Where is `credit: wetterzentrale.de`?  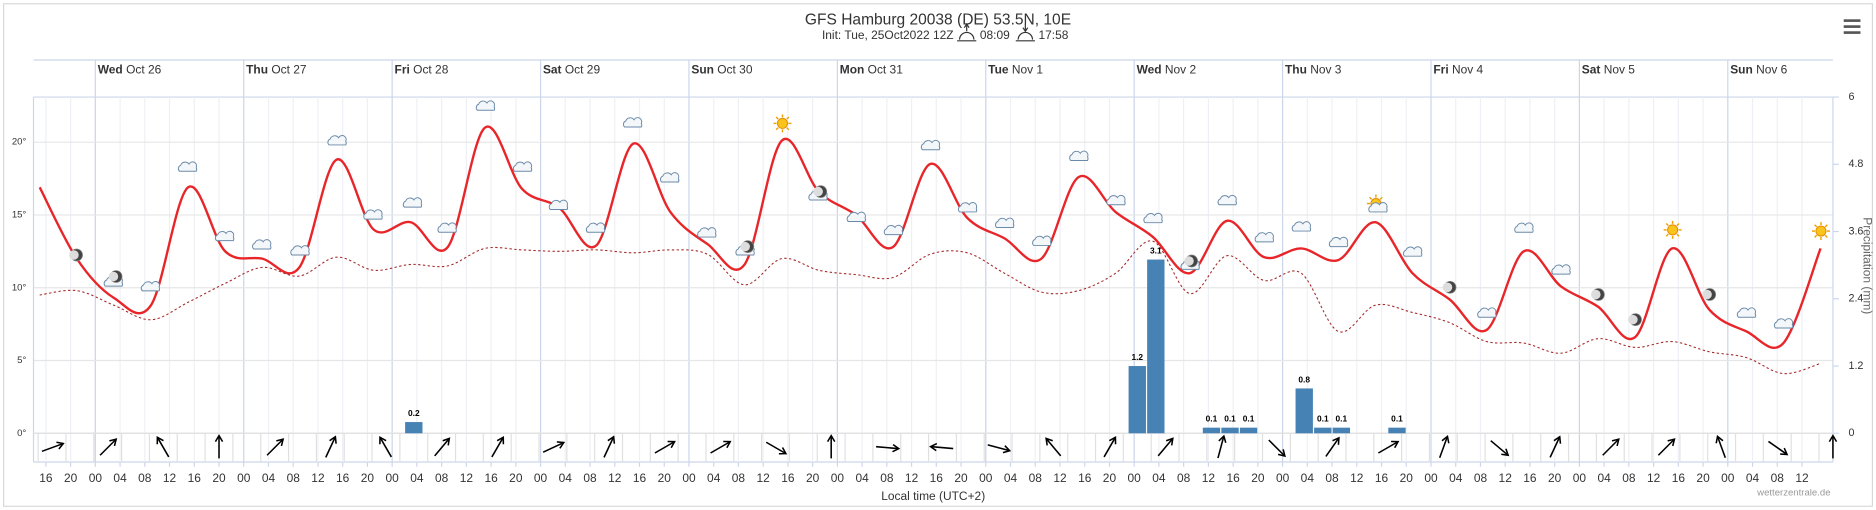 credit: wetterzentrale.de is located at coordinates (1793, 493).